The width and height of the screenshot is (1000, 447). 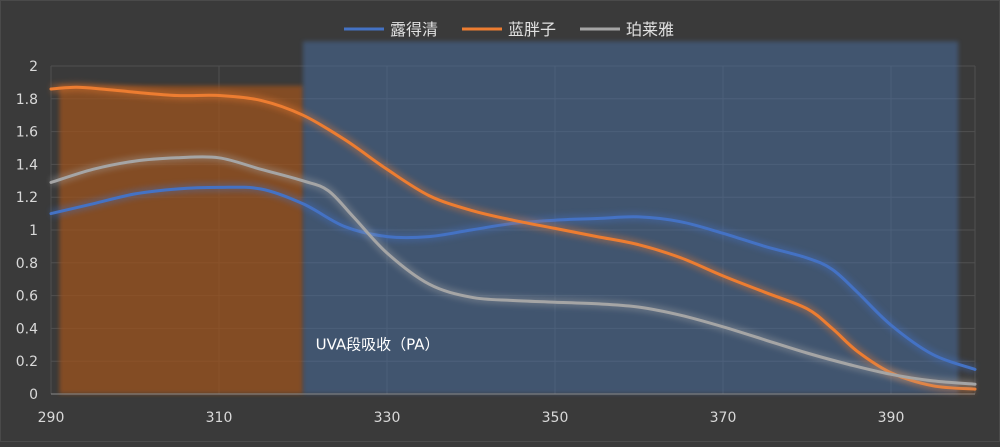 I want to click on x-tick-label: 310, so click(x=219, y=418).